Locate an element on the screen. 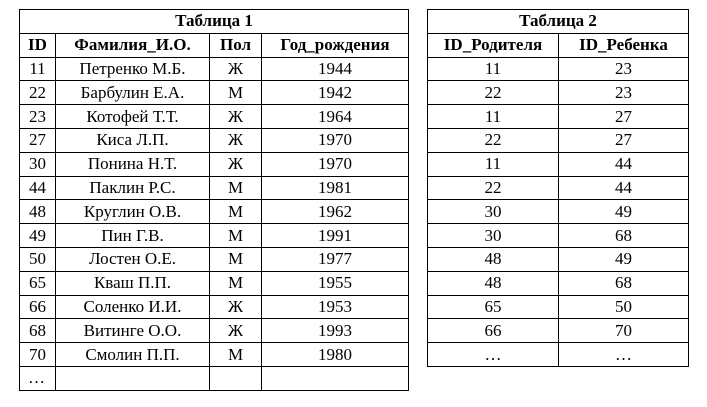 The image size is (707, 407). table-row: 11 27 is located at coordinates (558, 116).